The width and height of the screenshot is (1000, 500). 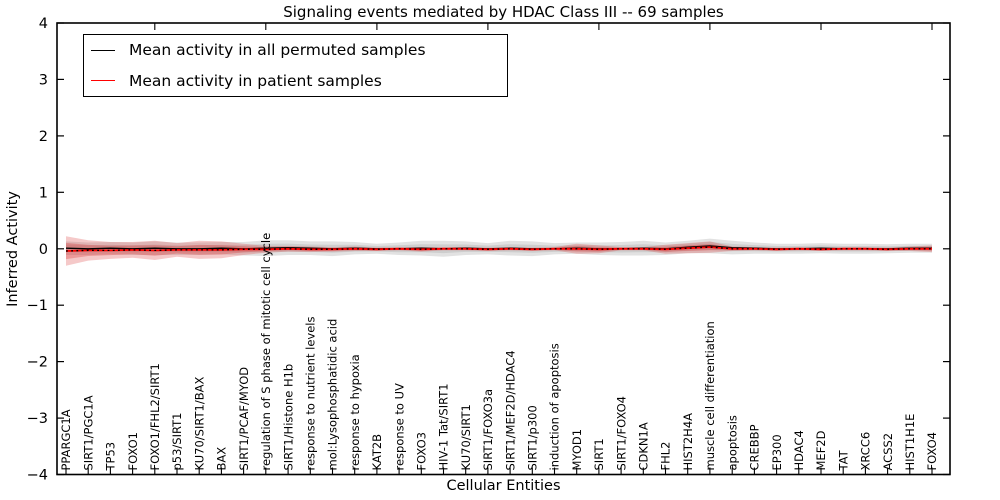 I want to click on x-tick-label: TAT, so click(x=843, y=460).